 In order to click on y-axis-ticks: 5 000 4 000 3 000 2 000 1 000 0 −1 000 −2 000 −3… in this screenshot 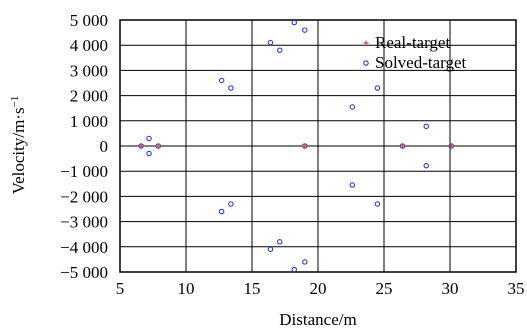, I will do `click(84, 146)`.